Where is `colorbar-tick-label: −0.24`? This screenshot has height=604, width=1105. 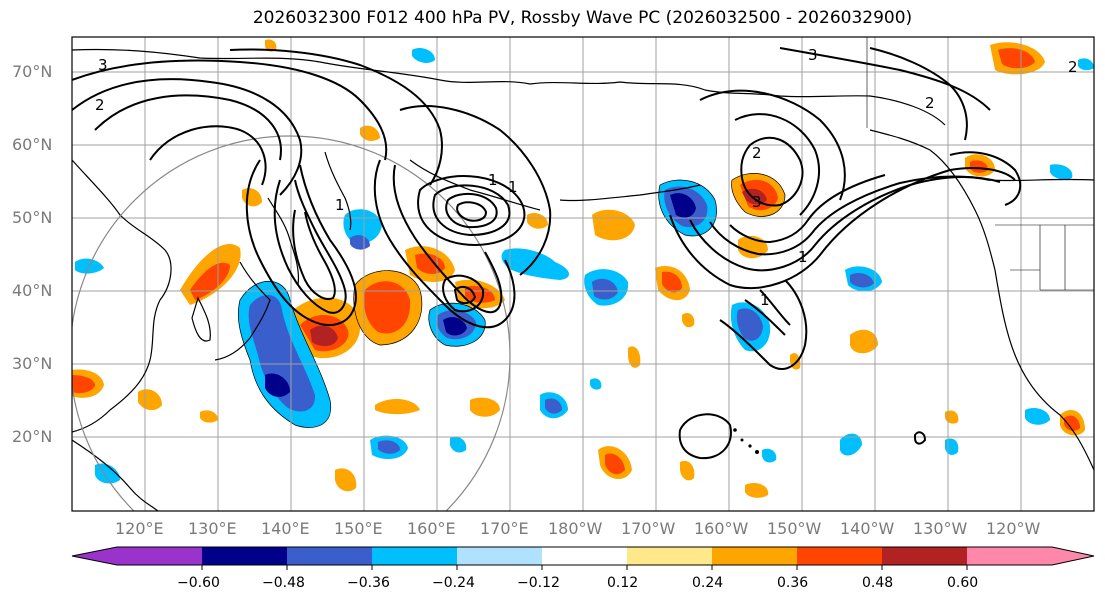 colorbar-tick-label: −0.24 is located at coordinates (453, 583).